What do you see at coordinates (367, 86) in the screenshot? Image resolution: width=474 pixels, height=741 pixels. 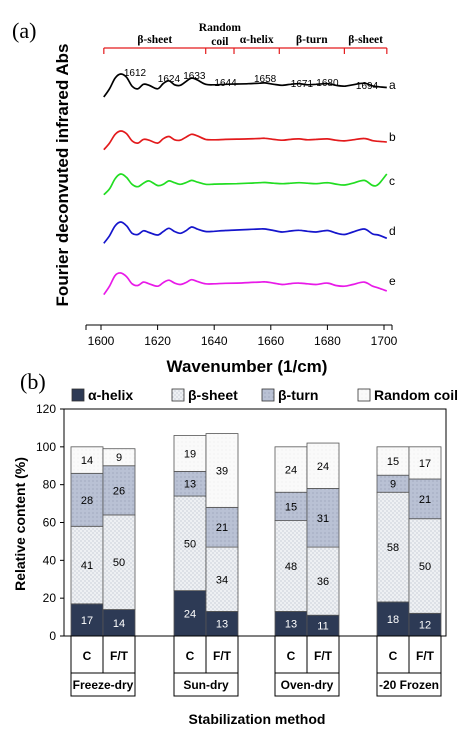 I see `peak-label: 1694` at bounding box center [367, 86].